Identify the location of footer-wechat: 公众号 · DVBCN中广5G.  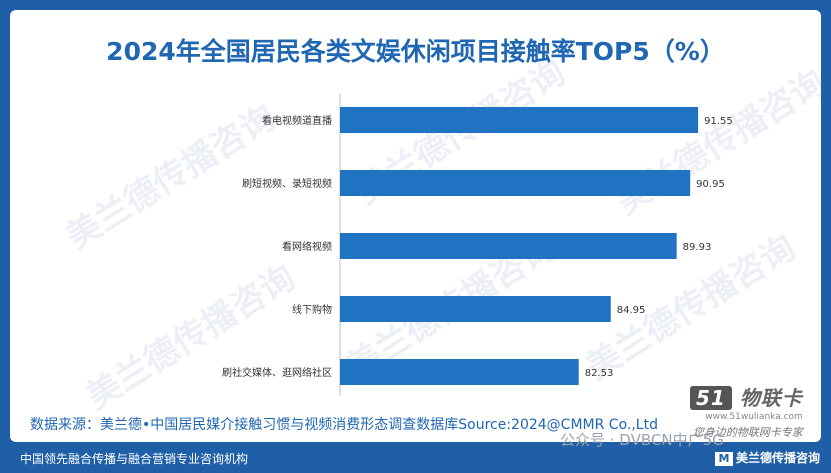
(642, 440).